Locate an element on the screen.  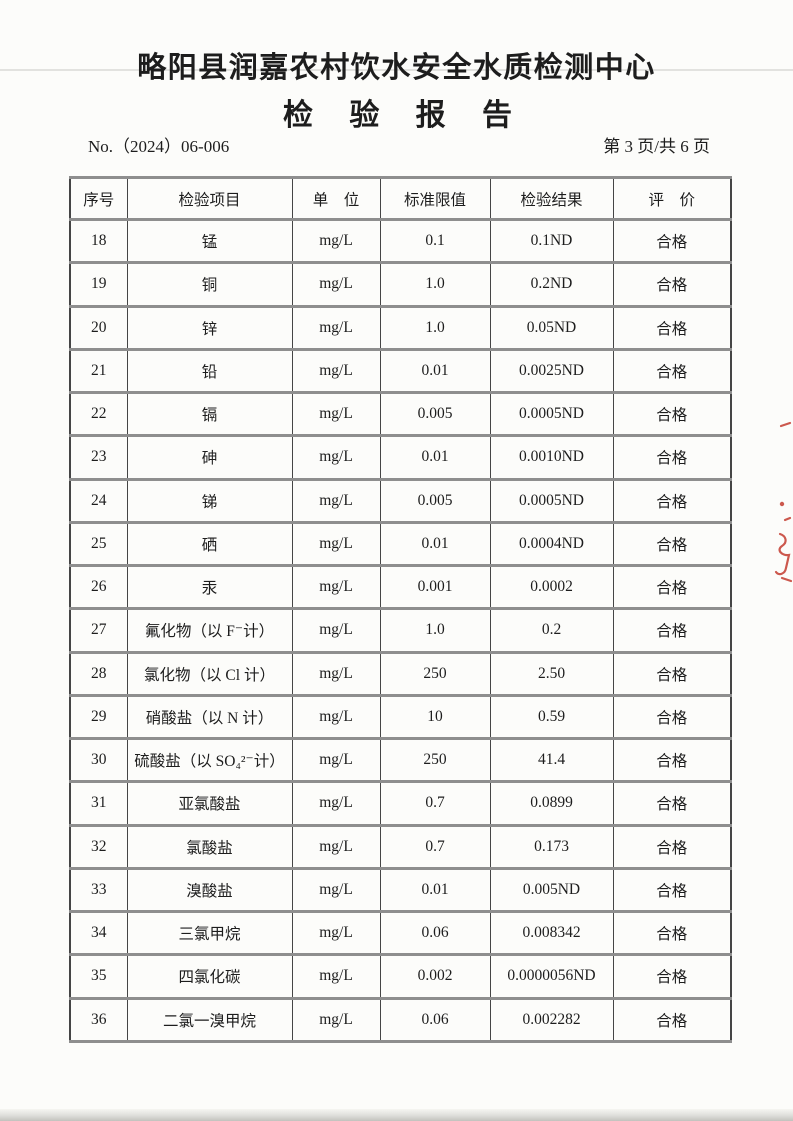
cell-result: 0.2ND is located at coordinates (551, 284).